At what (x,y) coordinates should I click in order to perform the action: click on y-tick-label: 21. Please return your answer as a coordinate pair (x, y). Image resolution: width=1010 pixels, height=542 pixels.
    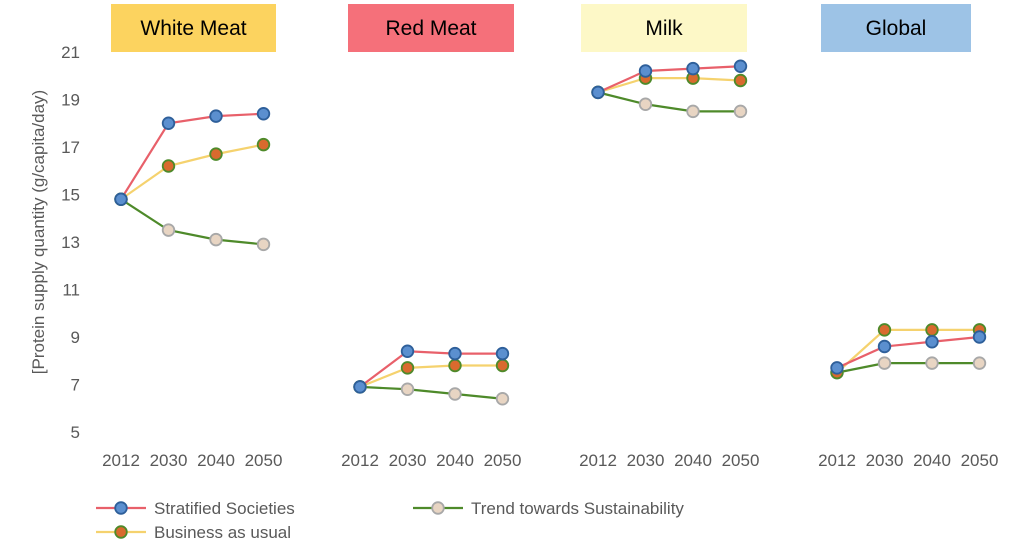
    Looking at the image, I should click on (70, 52).